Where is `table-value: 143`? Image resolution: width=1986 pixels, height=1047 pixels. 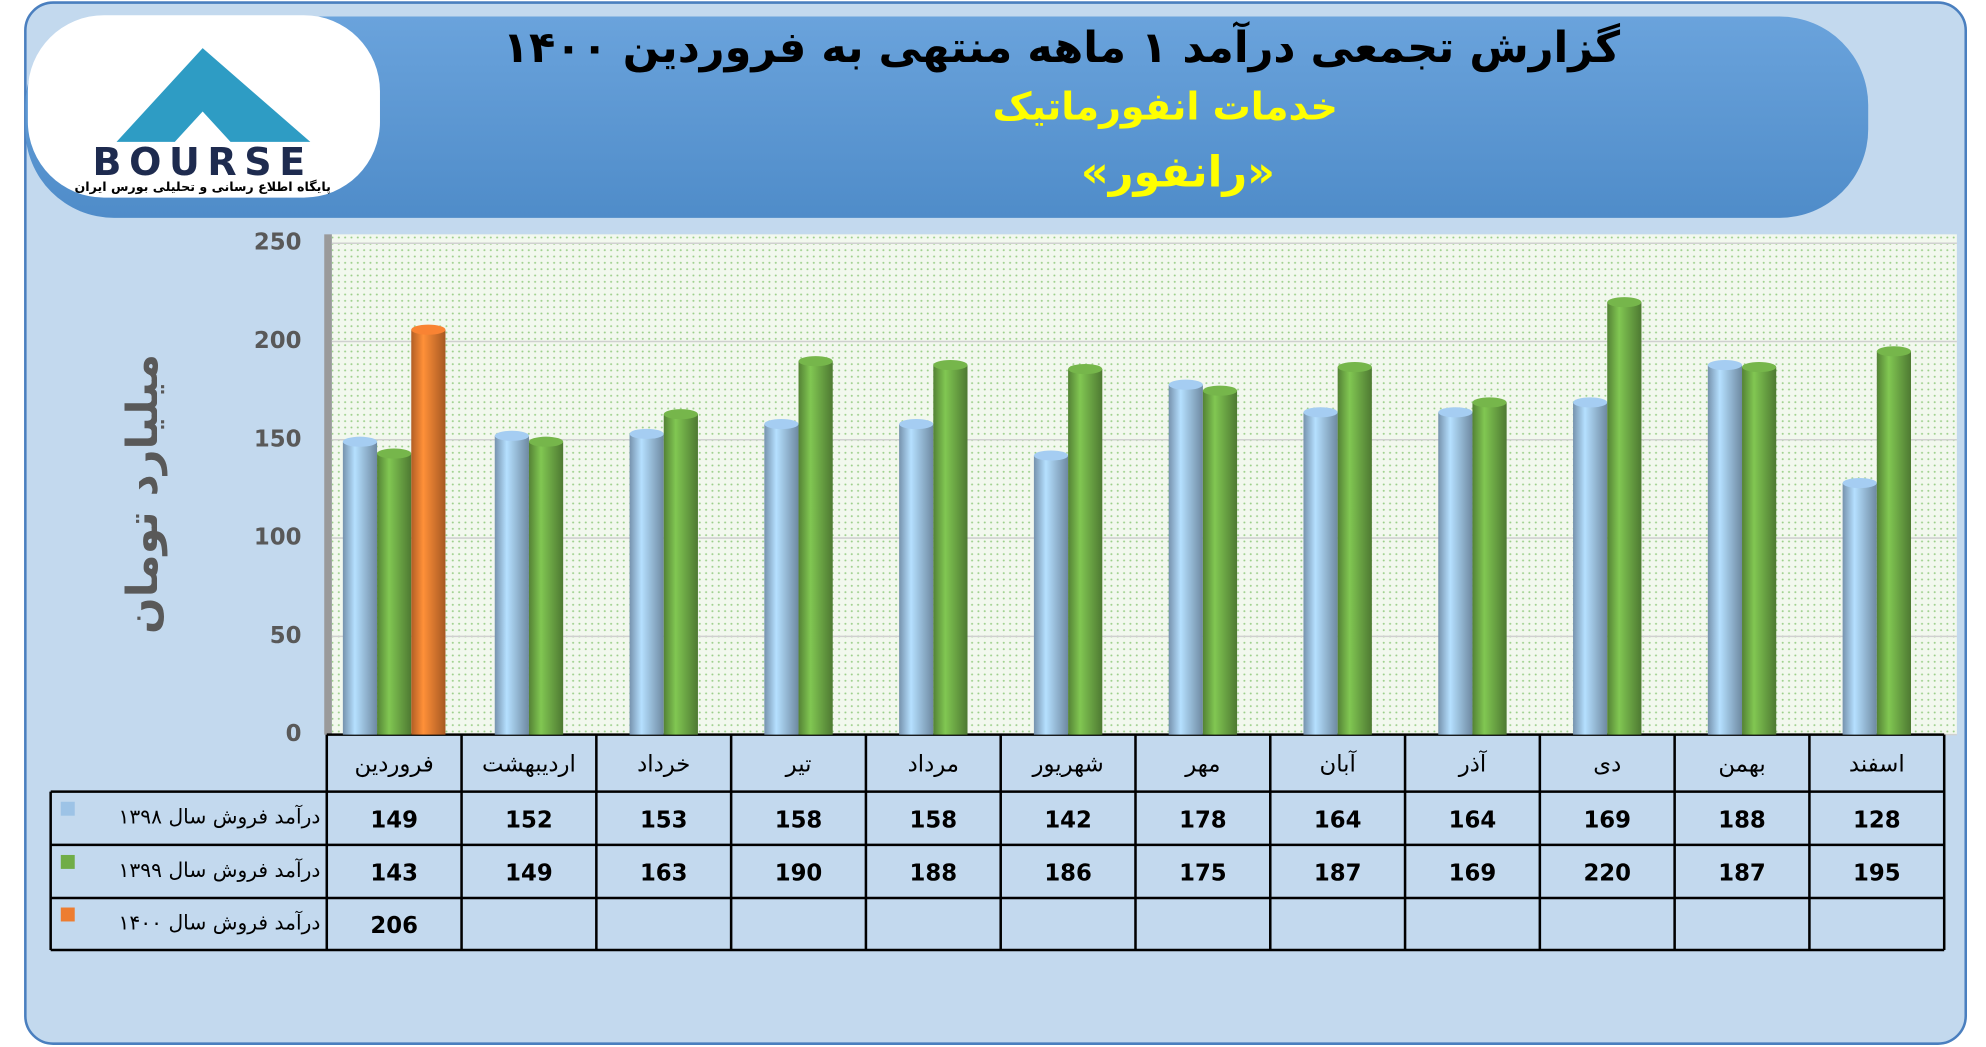
table-value: 143 is located at coordinates (394, 873).